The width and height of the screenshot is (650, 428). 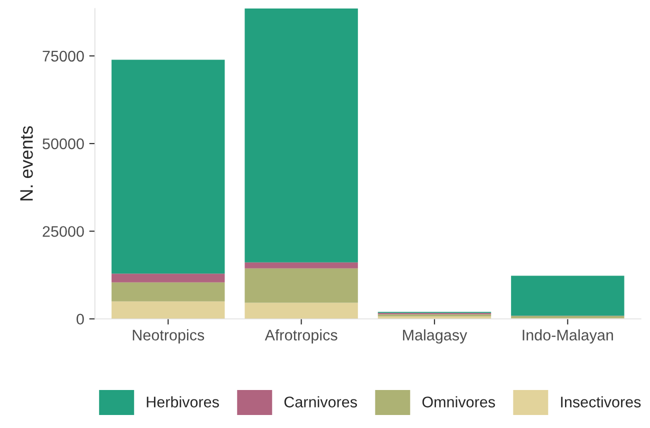 What do you see at coordinates (63, 56) in the screenshot?
I see `y-tick-label: 75000` at bounding box center [63, 56].